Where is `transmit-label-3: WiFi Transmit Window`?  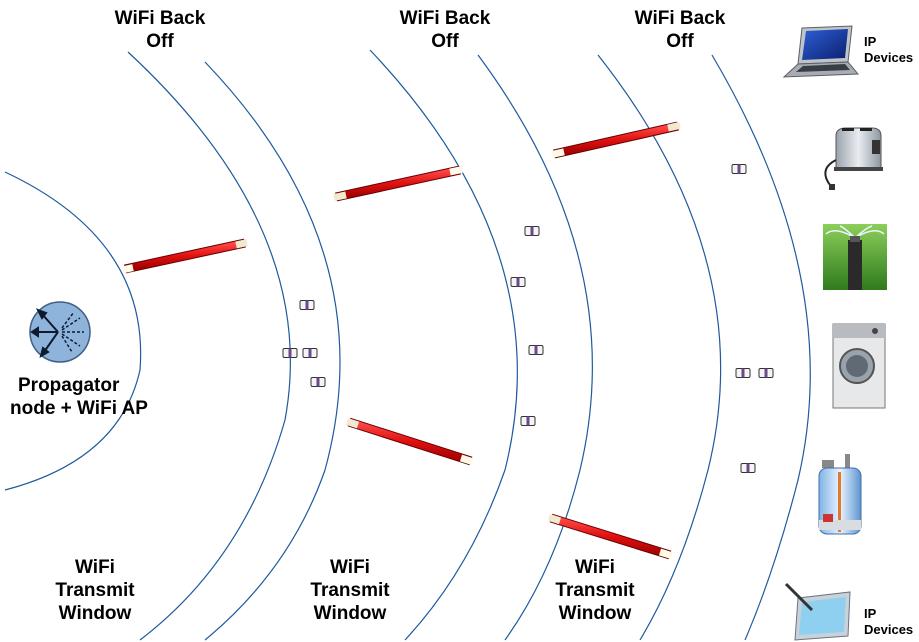 transmit-label-3: WiFi Transmit Window is located at coordinates (595, 590).